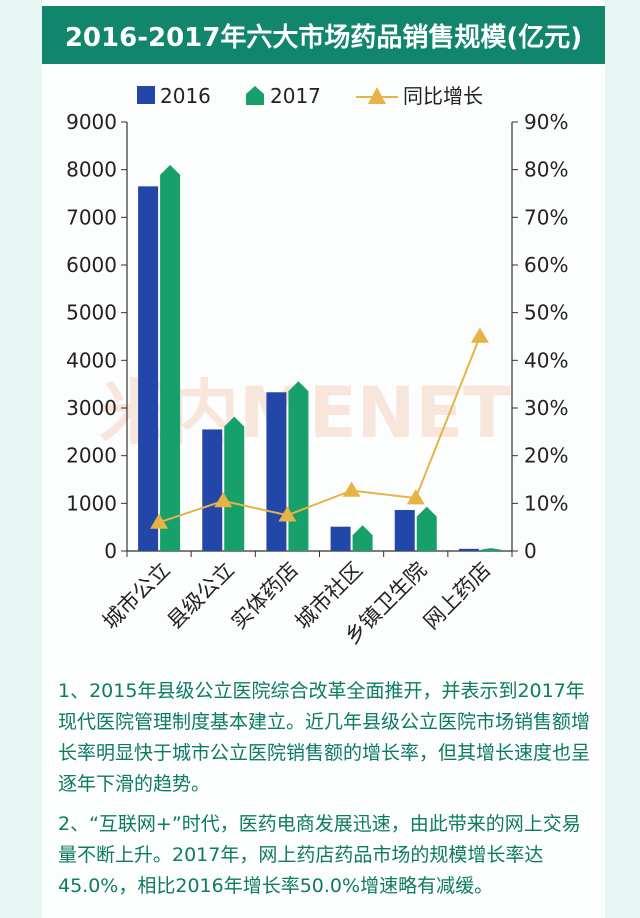 The width and height of the screenshot is (640, 918). I want to click on right-tick-label: 70%, so click(546, 217).